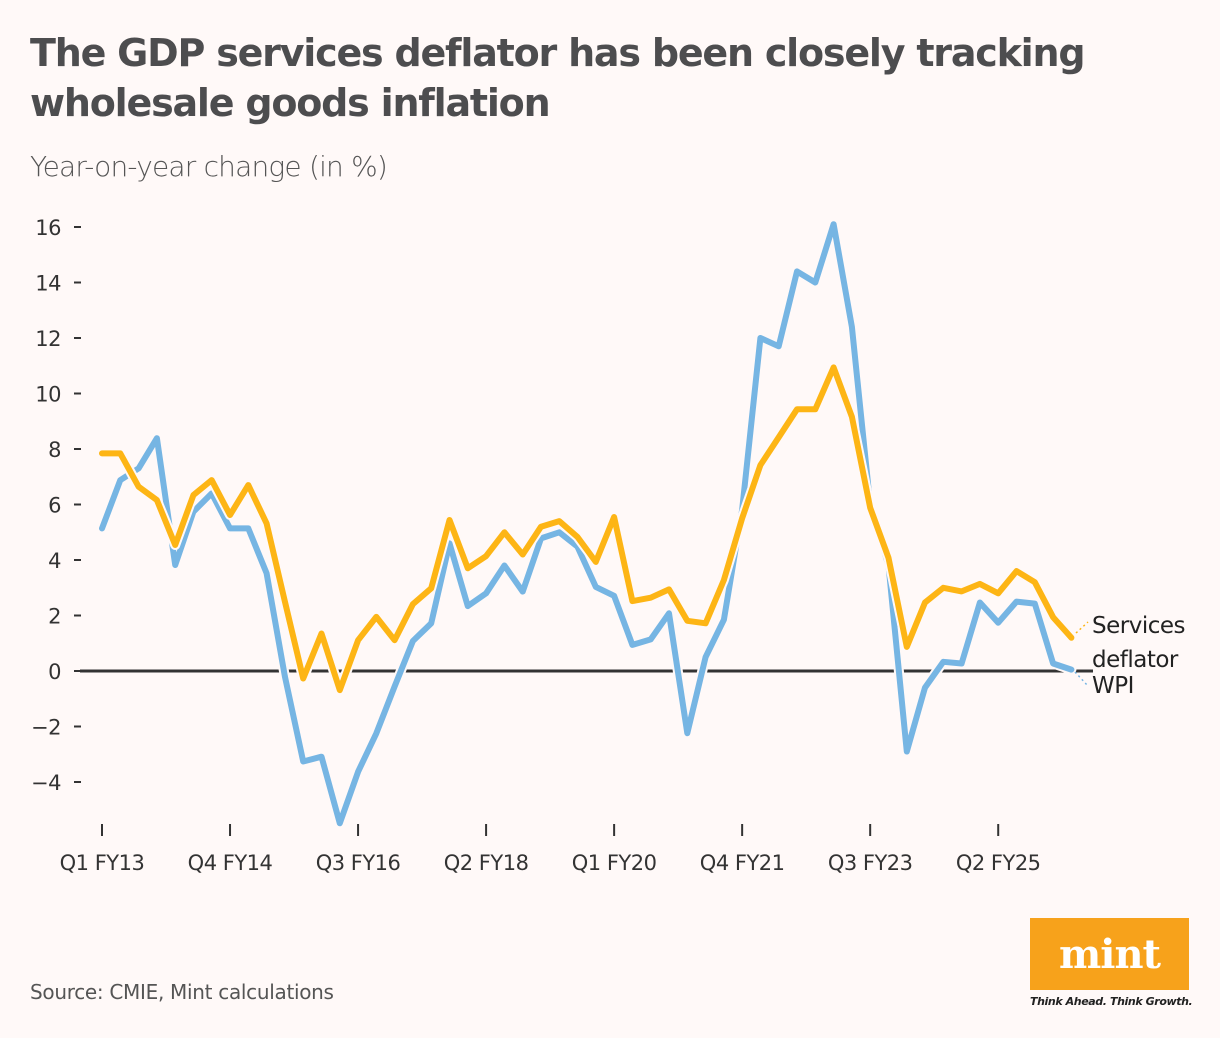 This screenshot has width=1220, height=1038. Describe the element at coordinates (1135, 660) in the screenshot. I see `series-label-services-line2: deflator` at that location.